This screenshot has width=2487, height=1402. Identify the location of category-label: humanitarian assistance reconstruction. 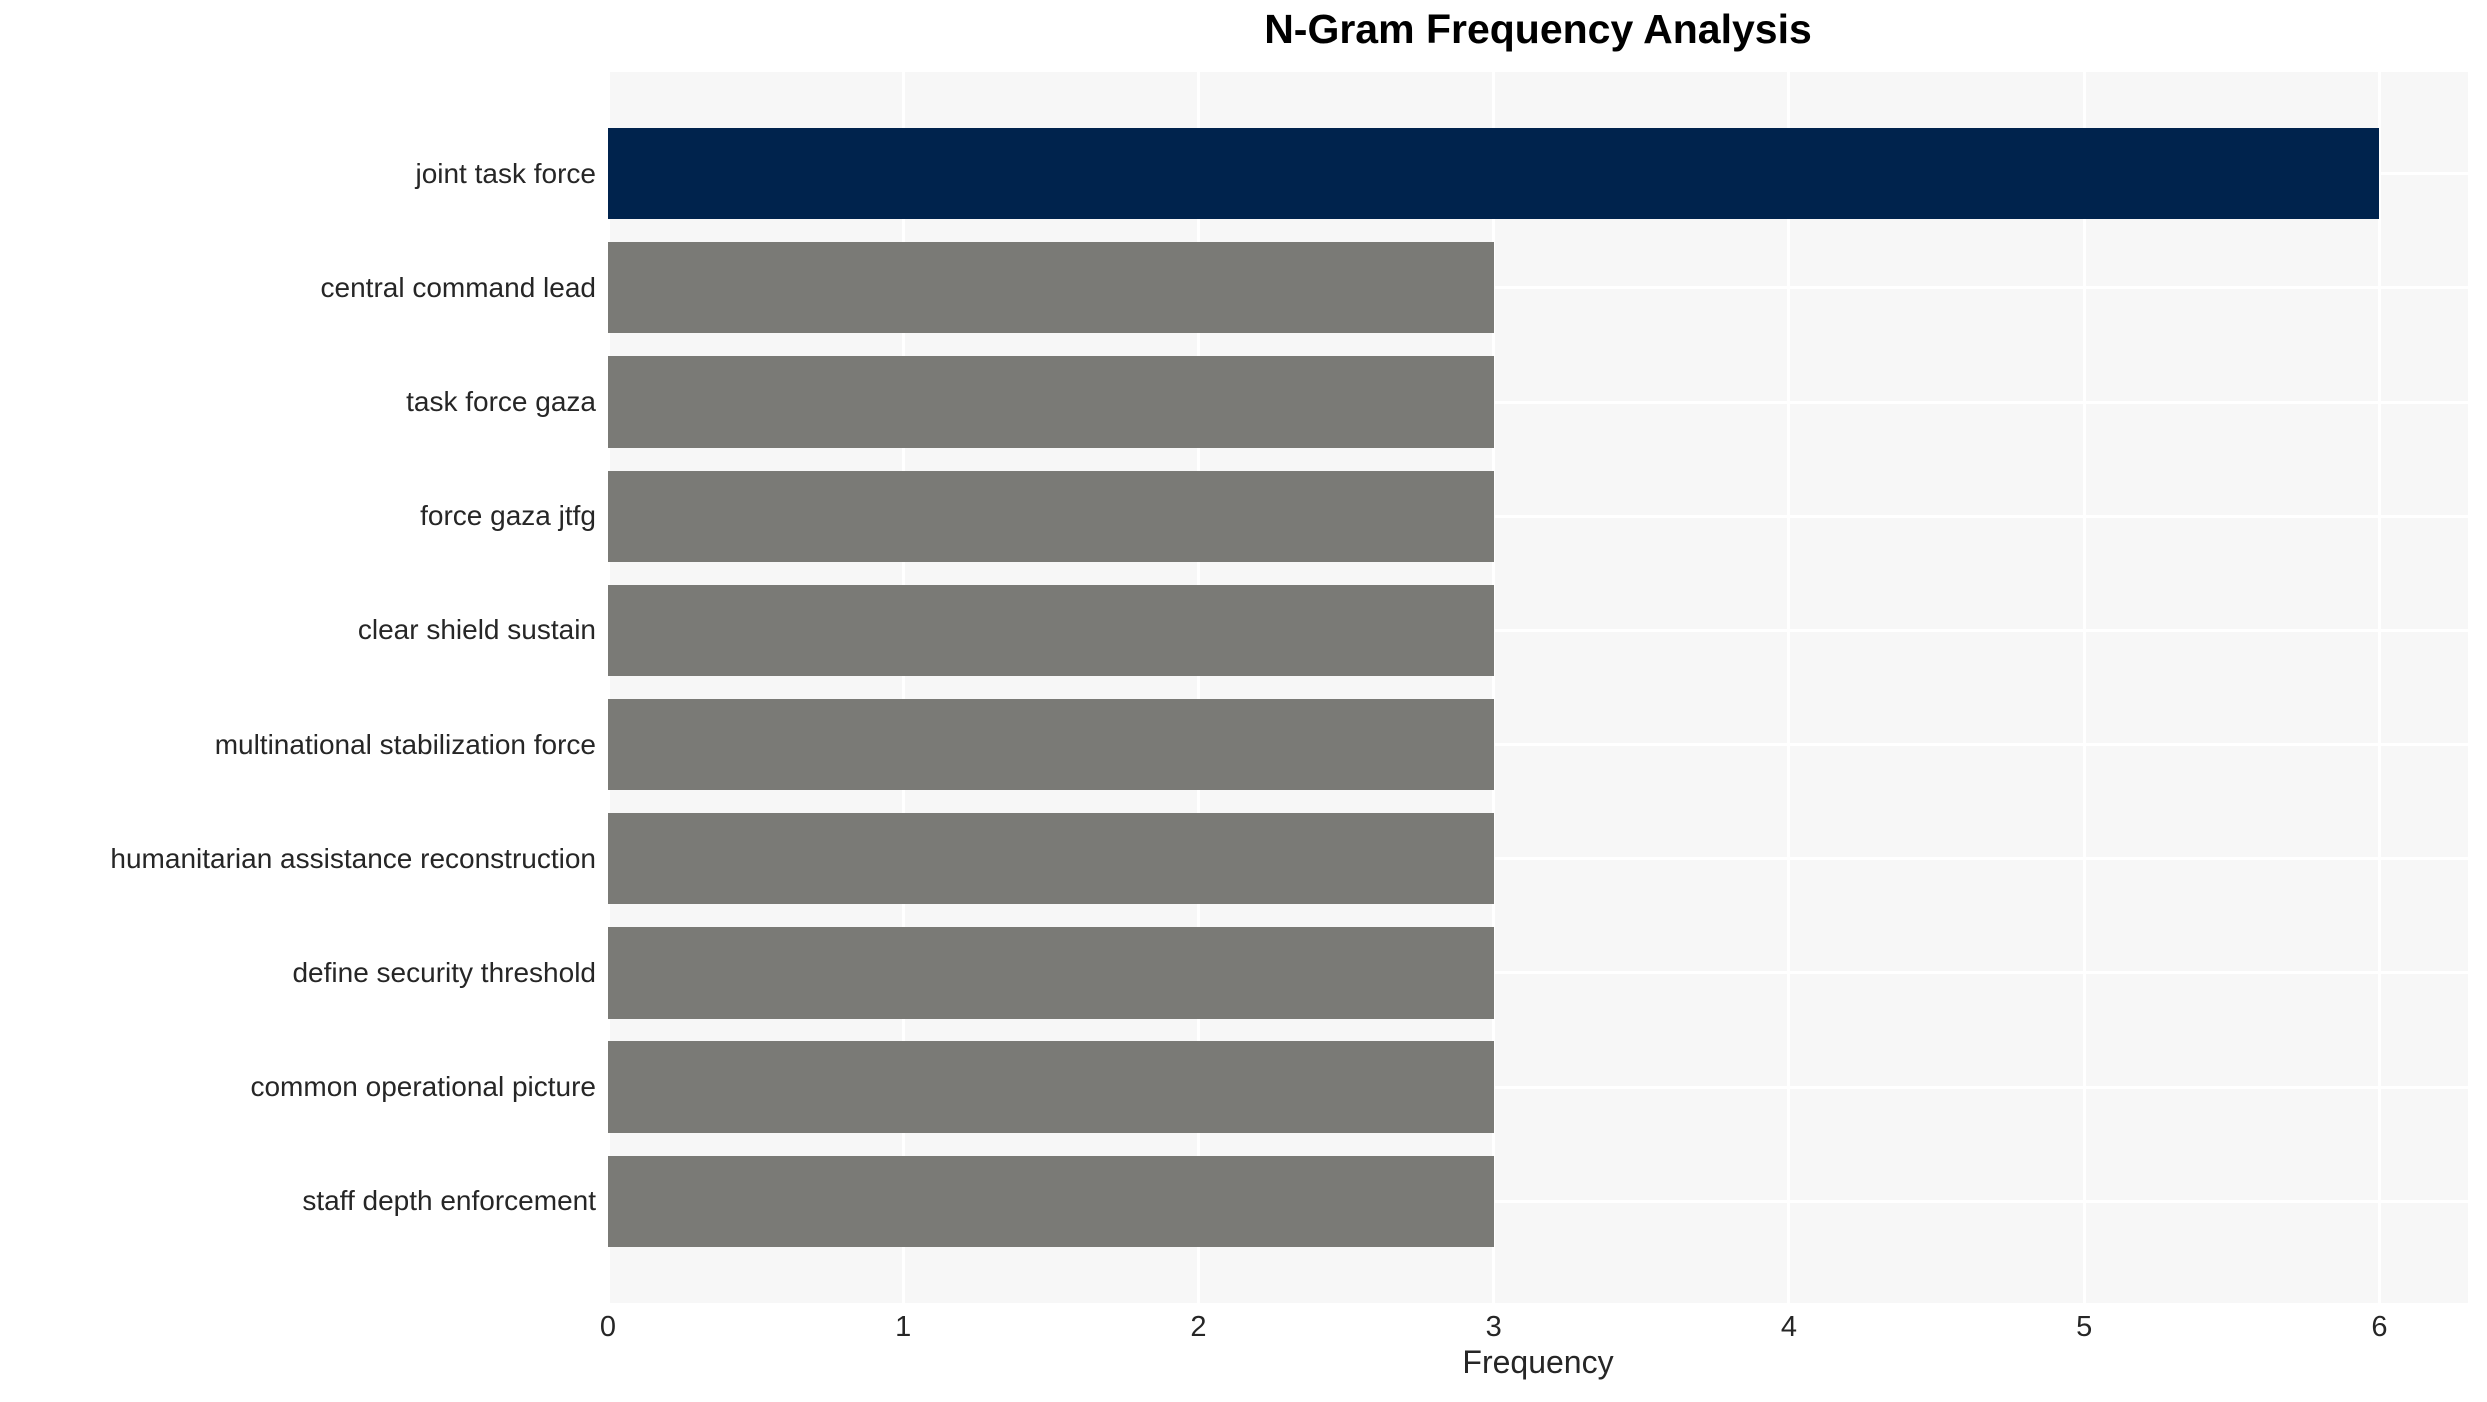
(353, 858).